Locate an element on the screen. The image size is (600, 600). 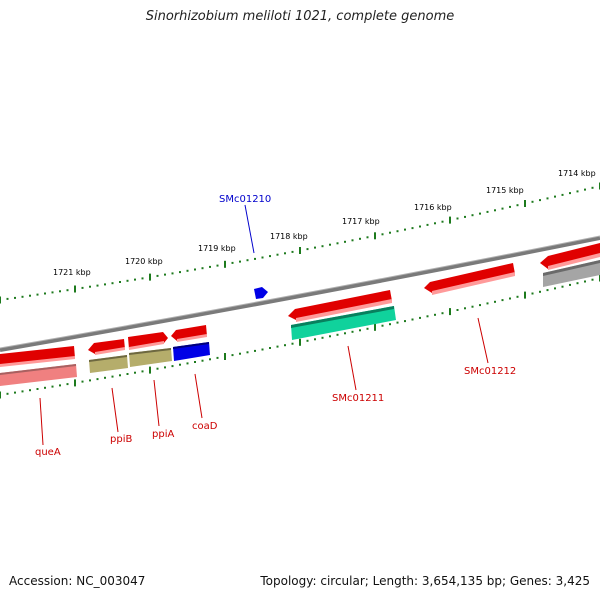
kbp-label-1718: 1718 kbp is located at coordinates (289, 236).